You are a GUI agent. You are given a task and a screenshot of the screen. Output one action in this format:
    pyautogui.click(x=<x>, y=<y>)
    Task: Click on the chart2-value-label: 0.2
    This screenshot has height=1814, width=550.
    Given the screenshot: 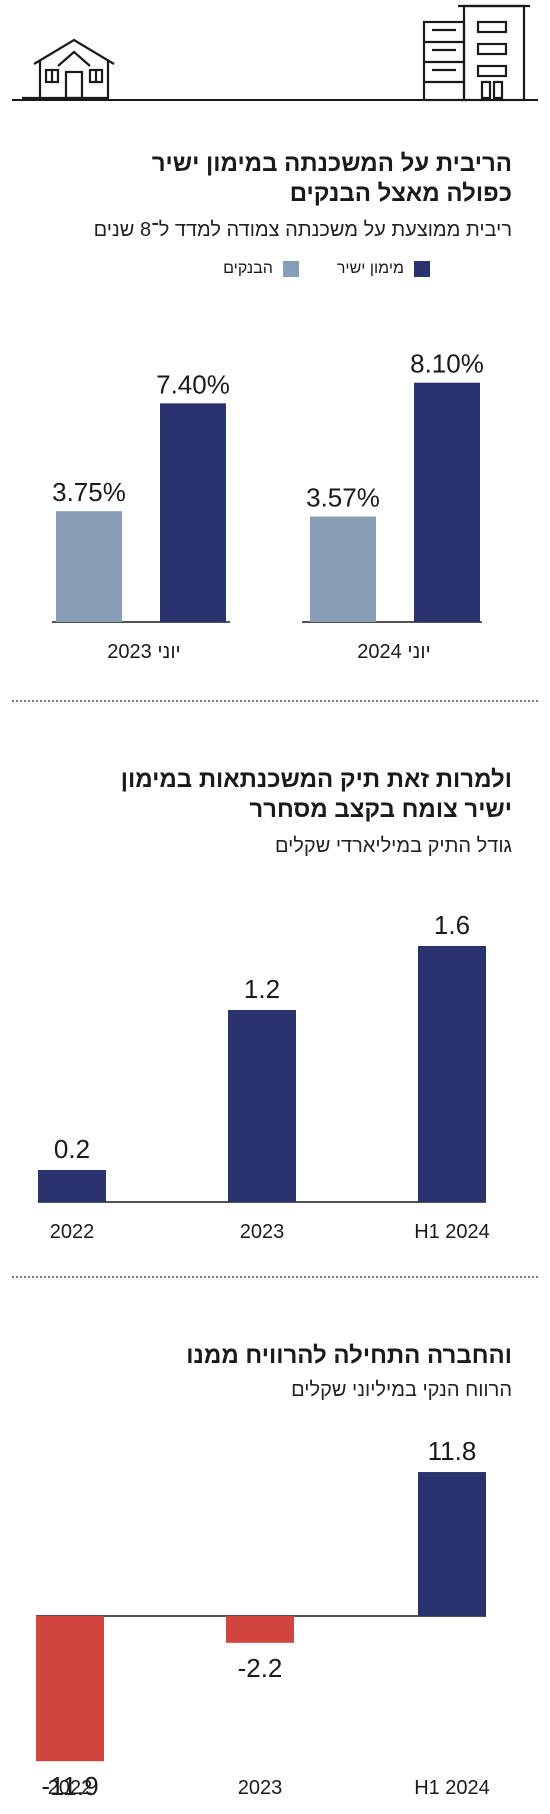 What is the action you would take?
    pyautogui.click(x=72, y=1149)
    